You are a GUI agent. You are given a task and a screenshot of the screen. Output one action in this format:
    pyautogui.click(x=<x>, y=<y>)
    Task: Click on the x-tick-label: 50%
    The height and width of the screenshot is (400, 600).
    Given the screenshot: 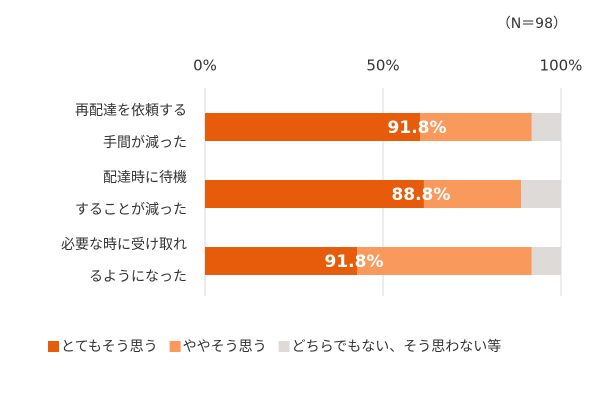 What is the action you would take?
    pyautogui.click(x=382, y=66)
    